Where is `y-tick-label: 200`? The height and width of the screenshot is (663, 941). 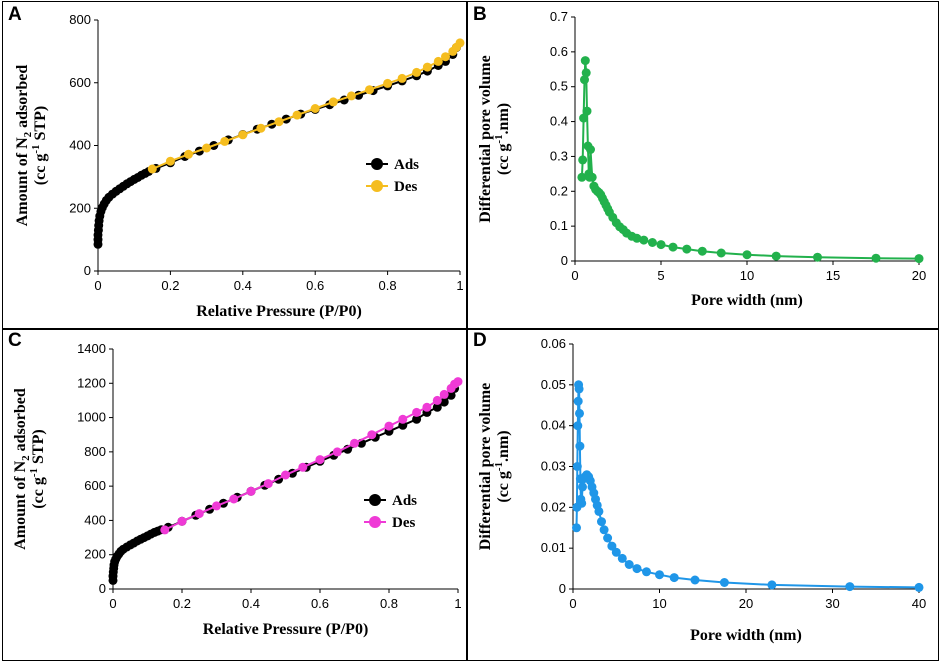
y-tick-label: 200 is located at coordinates (95, 554).